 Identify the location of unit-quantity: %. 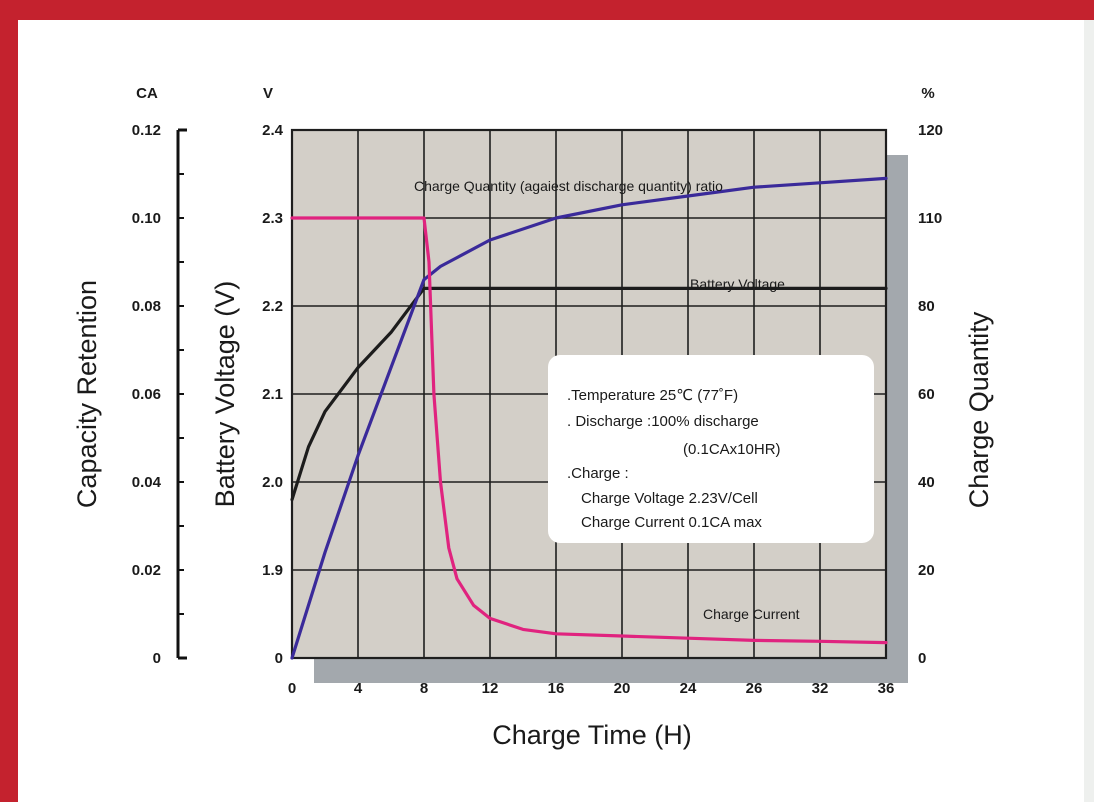
(927, 93).